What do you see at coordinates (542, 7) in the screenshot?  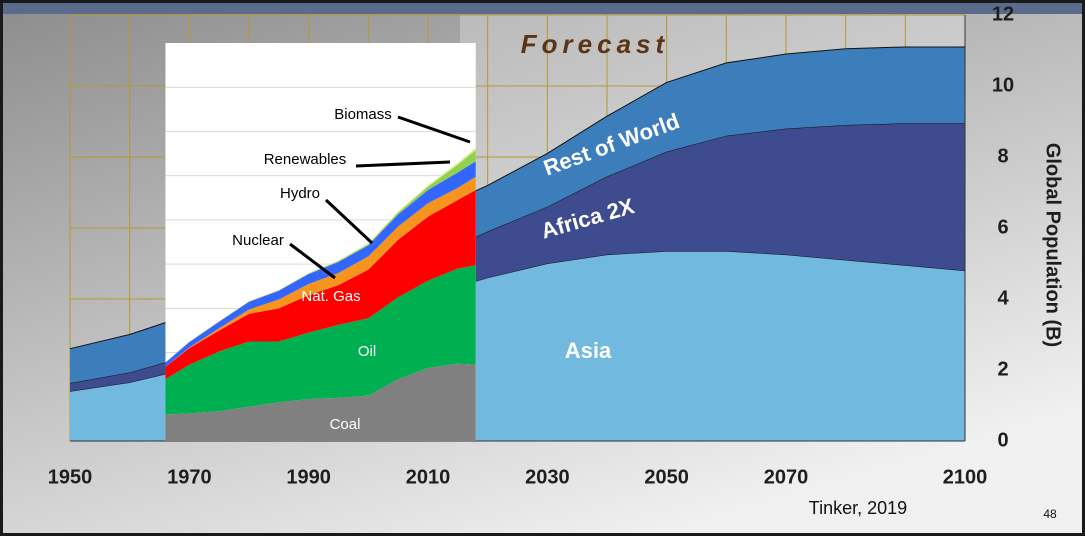 I see `top-band` at bounding box center [542, 7].